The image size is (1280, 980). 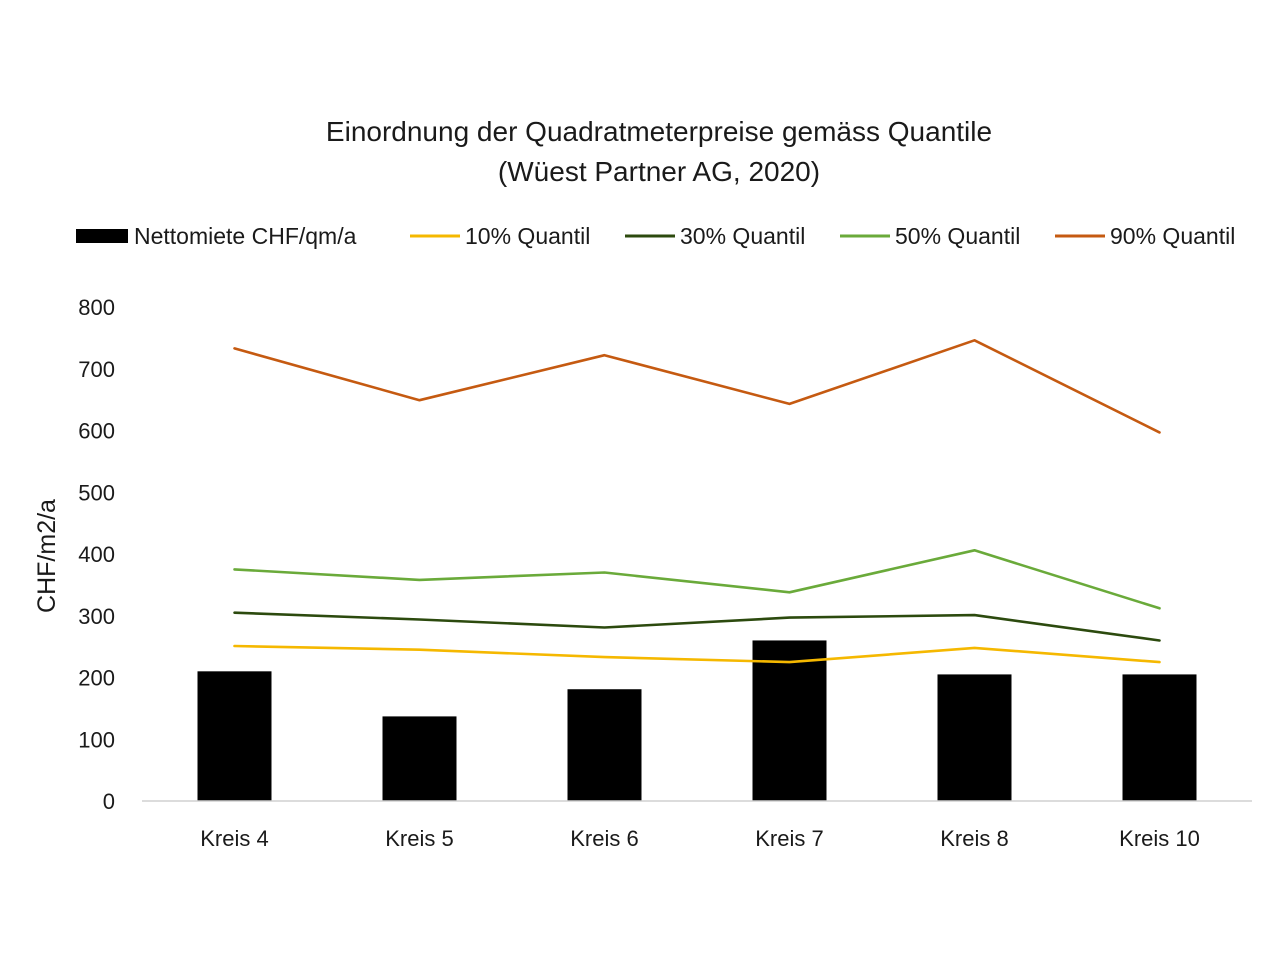 I want to click on y-axis-label: CHF/m2/a, so click(x=47, y=556).